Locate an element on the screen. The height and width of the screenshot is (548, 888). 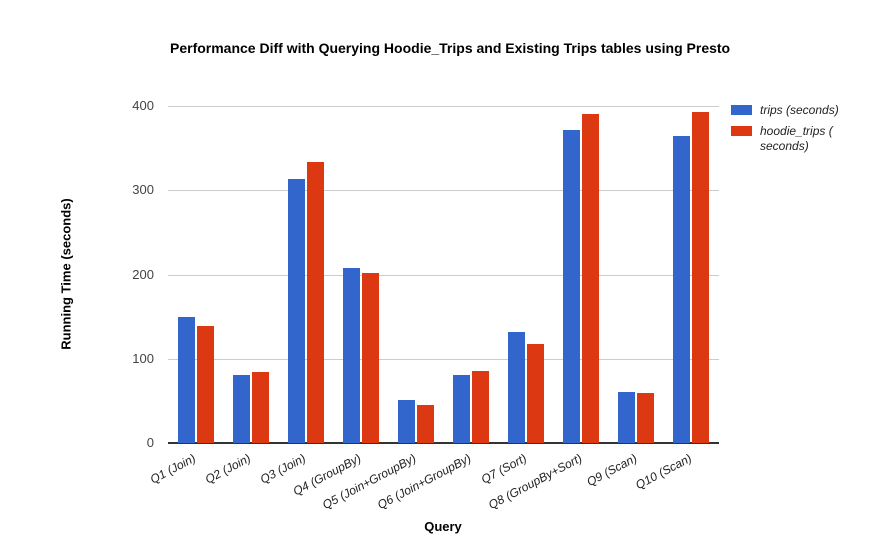
y-tick-label-0: 0 is located at coordinates (150, 442).